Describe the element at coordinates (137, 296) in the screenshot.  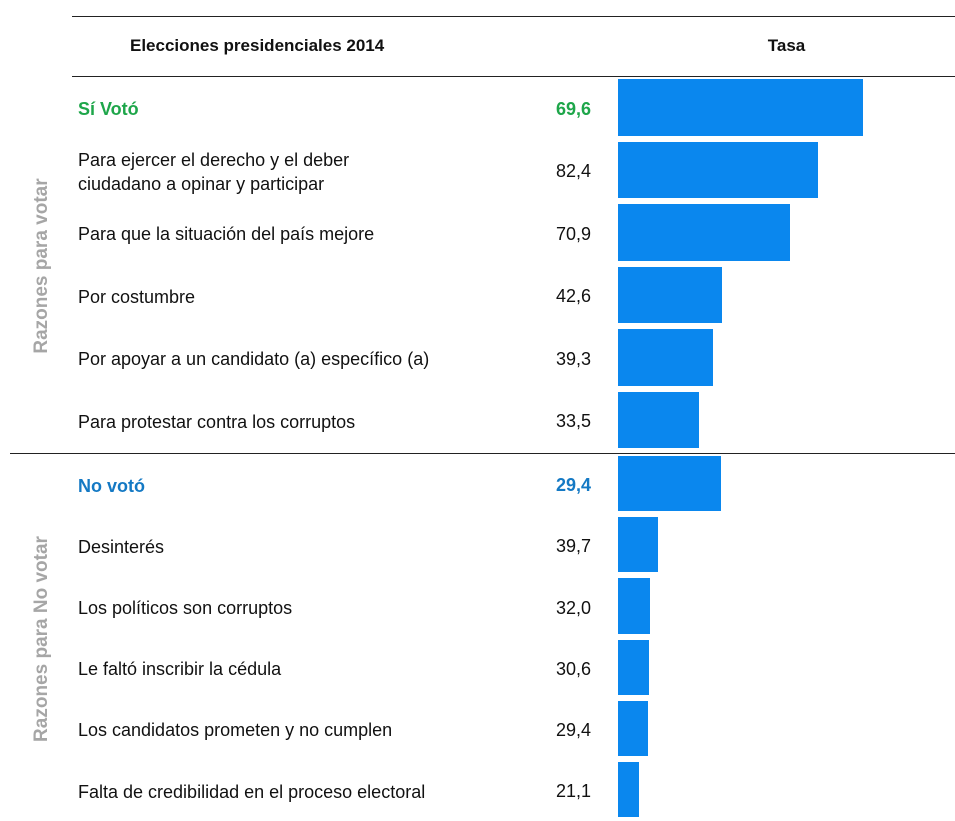
I see `row-name: Por costumbre` at that location.